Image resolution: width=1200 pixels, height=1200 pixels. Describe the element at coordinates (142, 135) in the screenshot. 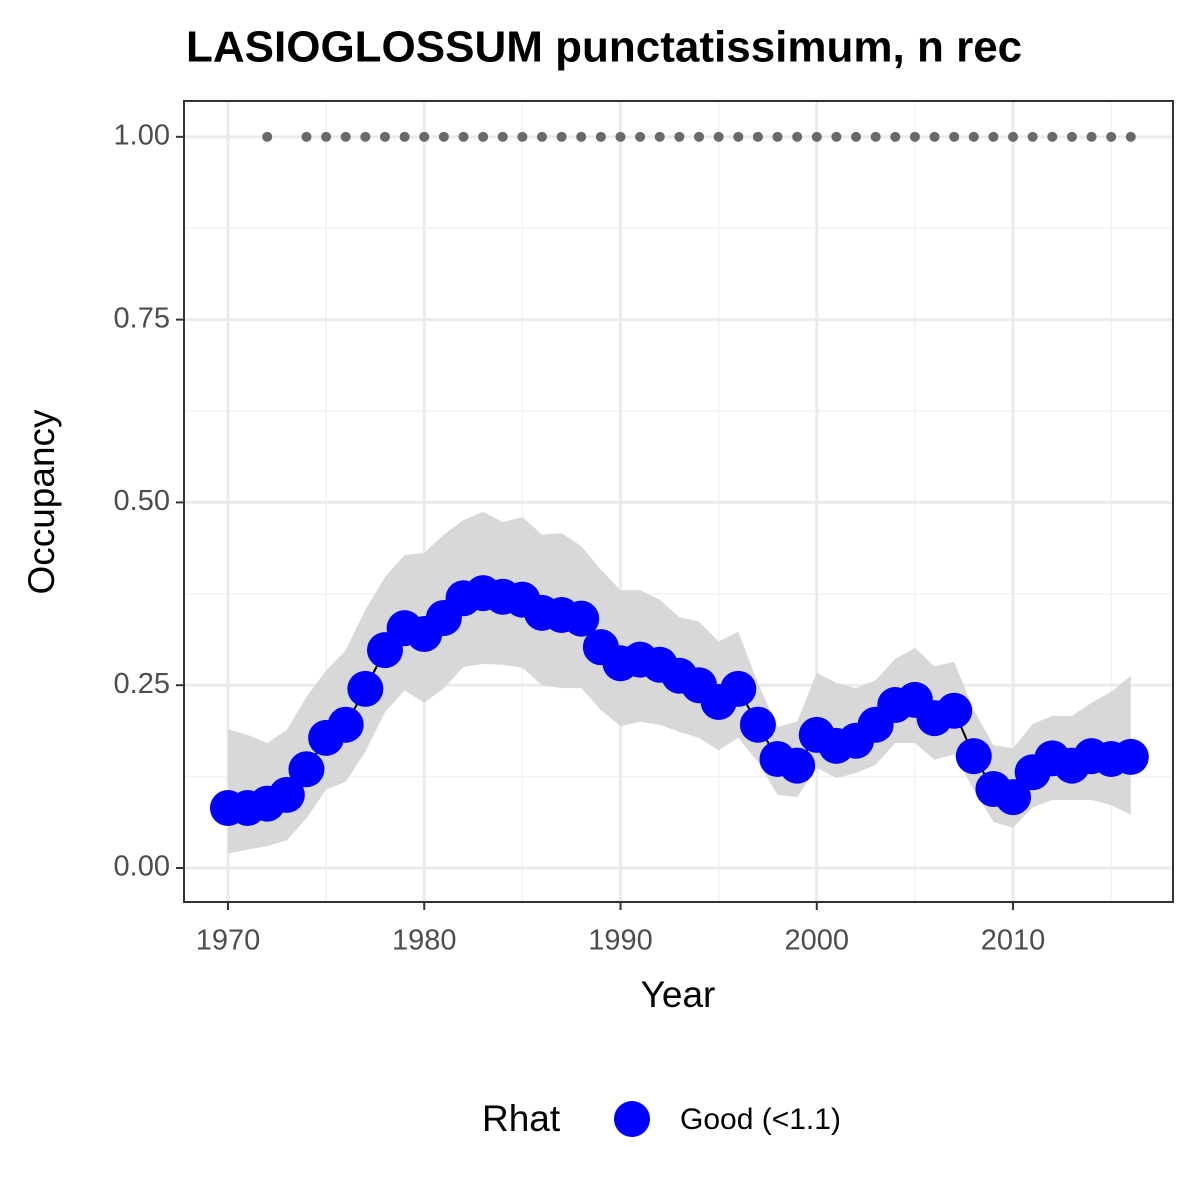

I see `y-tick-label: 1.00` at that location.